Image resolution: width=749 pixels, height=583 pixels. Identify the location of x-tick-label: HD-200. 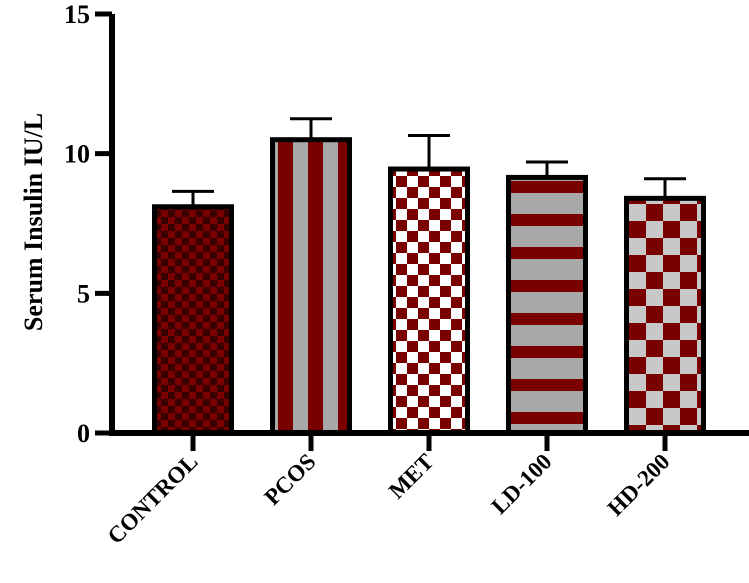
(639, 485).